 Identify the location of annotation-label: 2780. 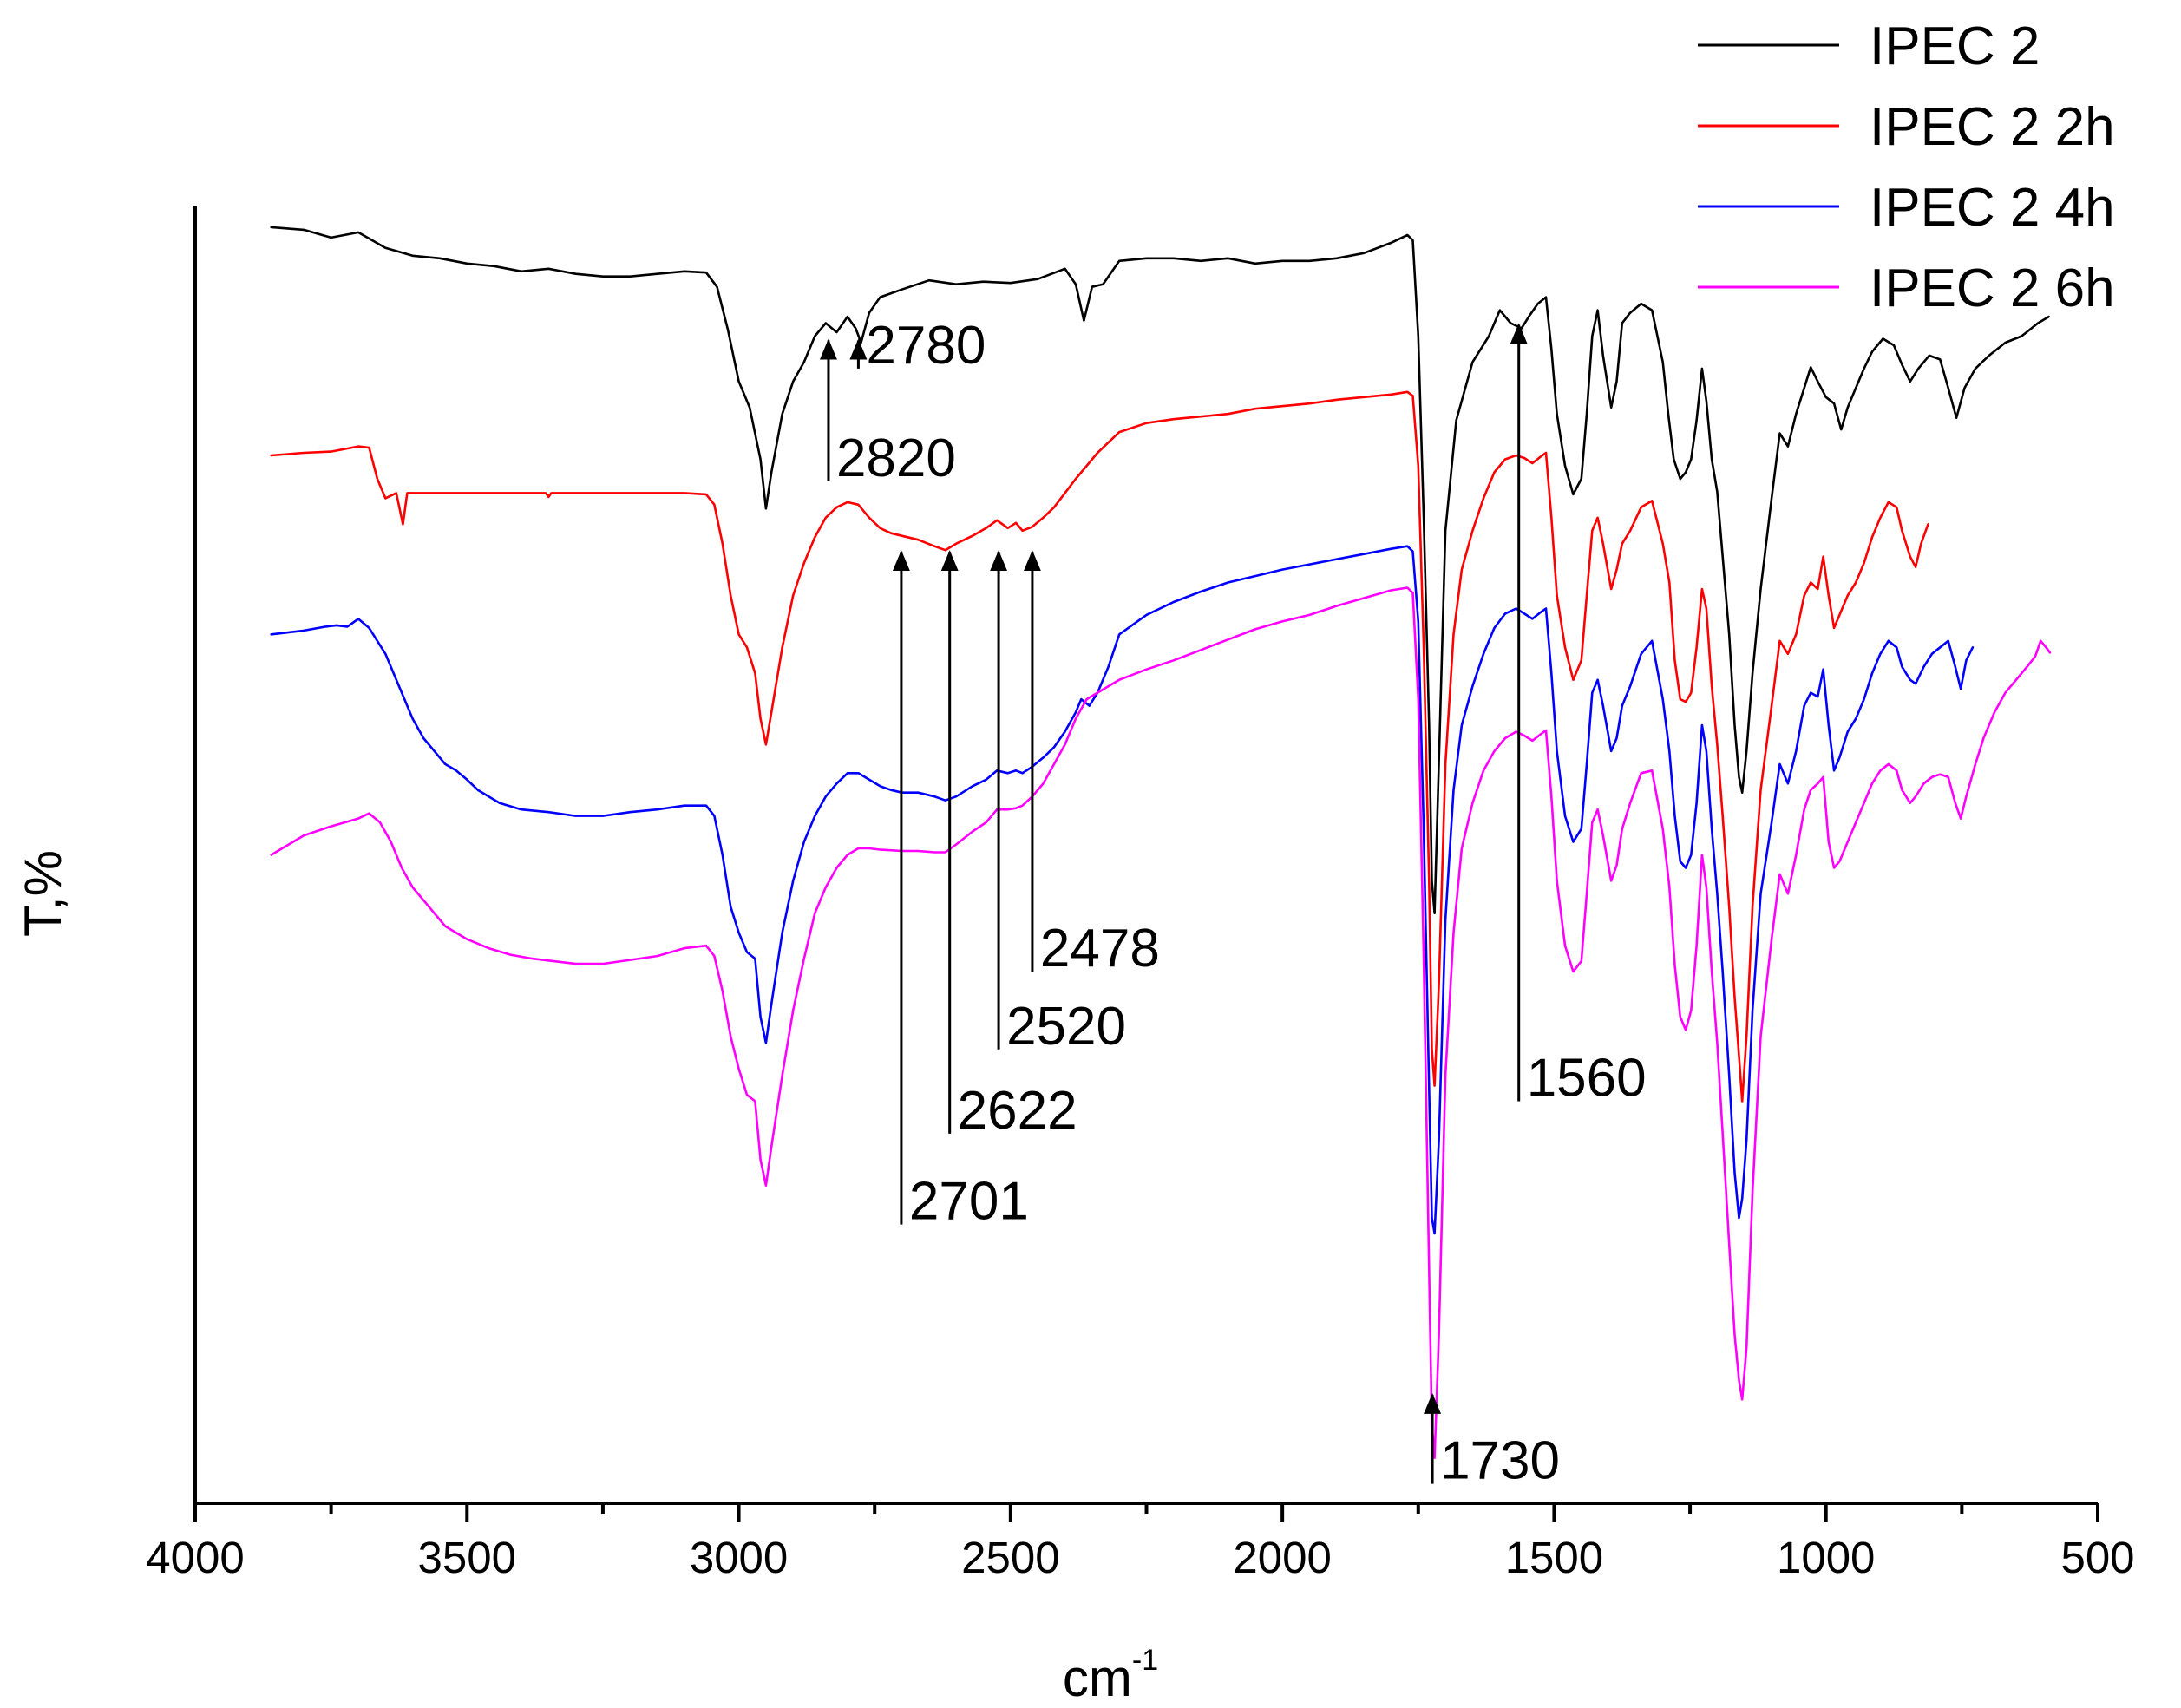
(926, 346).